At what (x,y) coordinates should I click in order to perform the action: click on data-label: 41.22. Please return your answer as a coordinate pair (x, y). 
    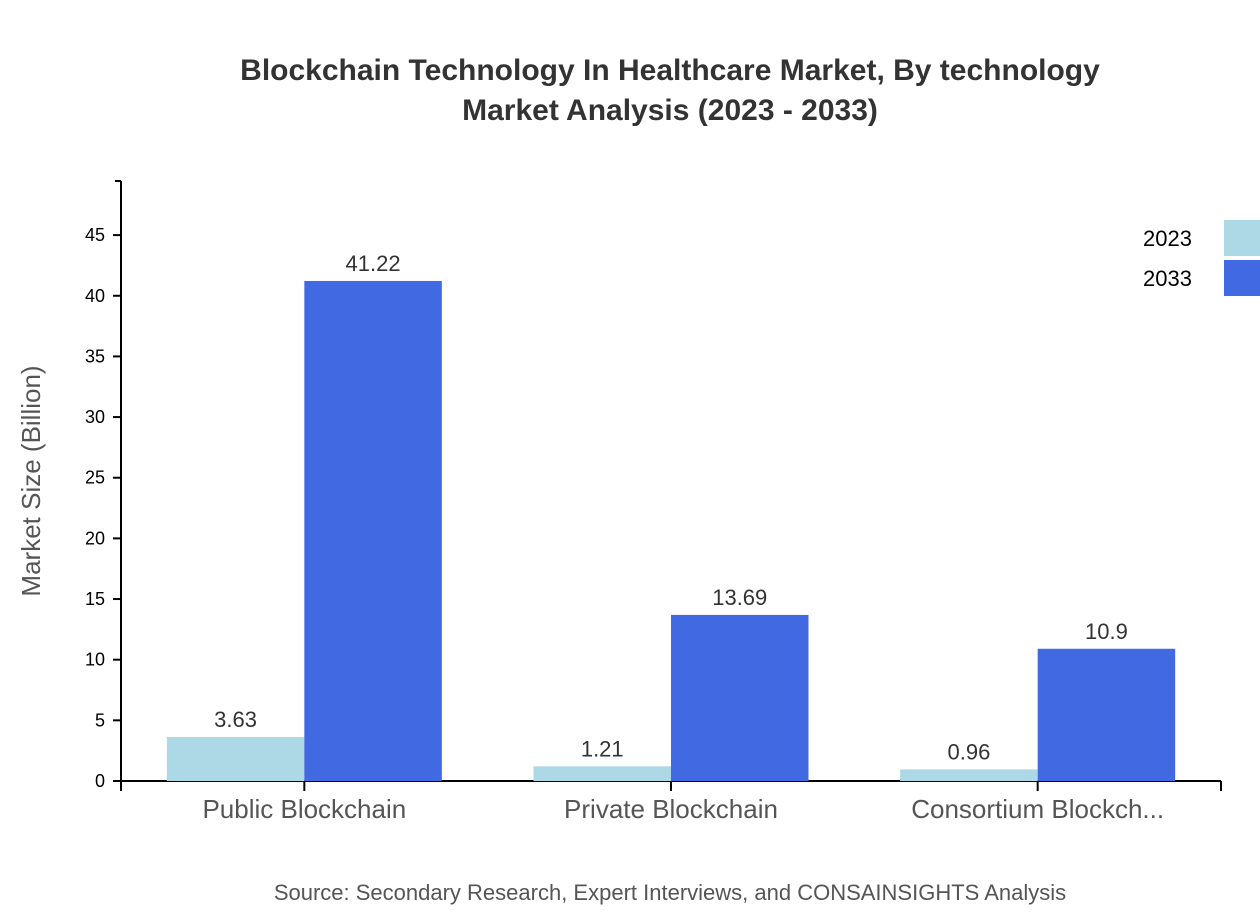
    Looking at the image, I should click on (373, 263).